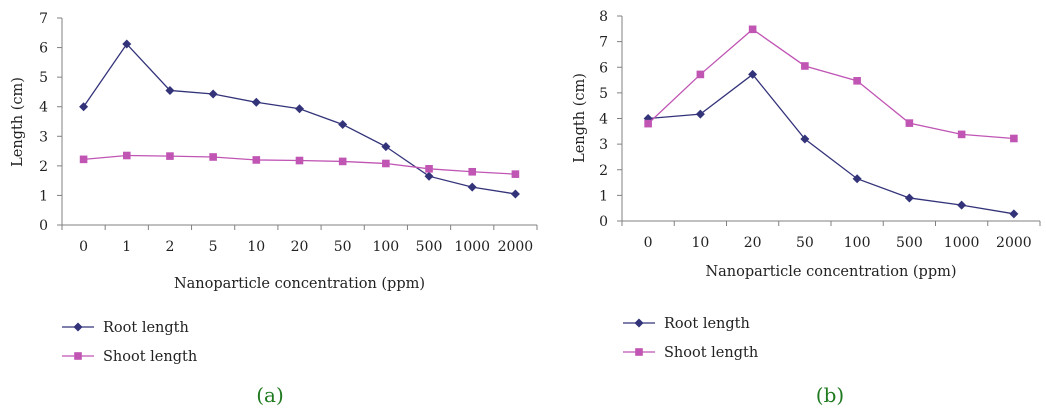 The height and width of the screenshot is (412, 1046). Describe the element at coordinates (707, 324) in the screenshot. I see `legend-label-root-b: Root length` at that location.